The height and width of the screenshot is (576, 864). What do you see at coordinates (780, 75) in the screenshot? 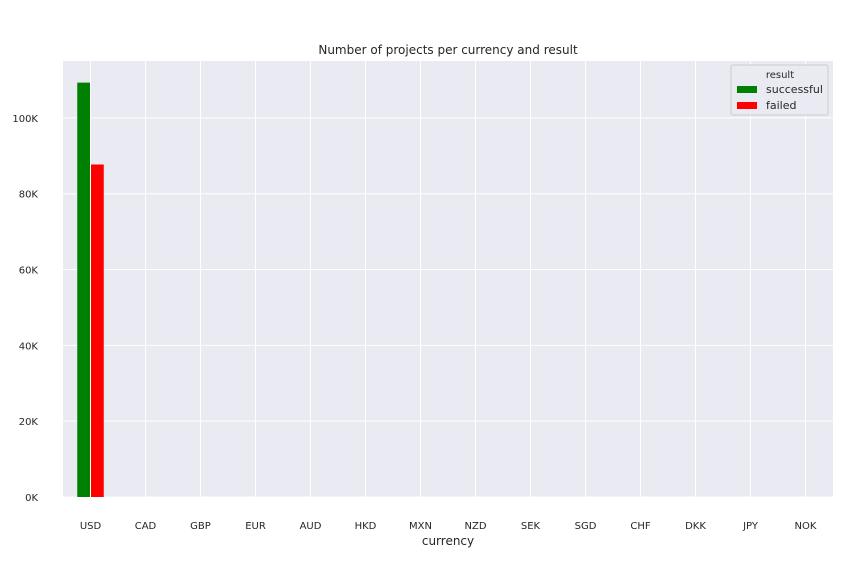
I see `legend-title: result` at bounding box center [780, 75].